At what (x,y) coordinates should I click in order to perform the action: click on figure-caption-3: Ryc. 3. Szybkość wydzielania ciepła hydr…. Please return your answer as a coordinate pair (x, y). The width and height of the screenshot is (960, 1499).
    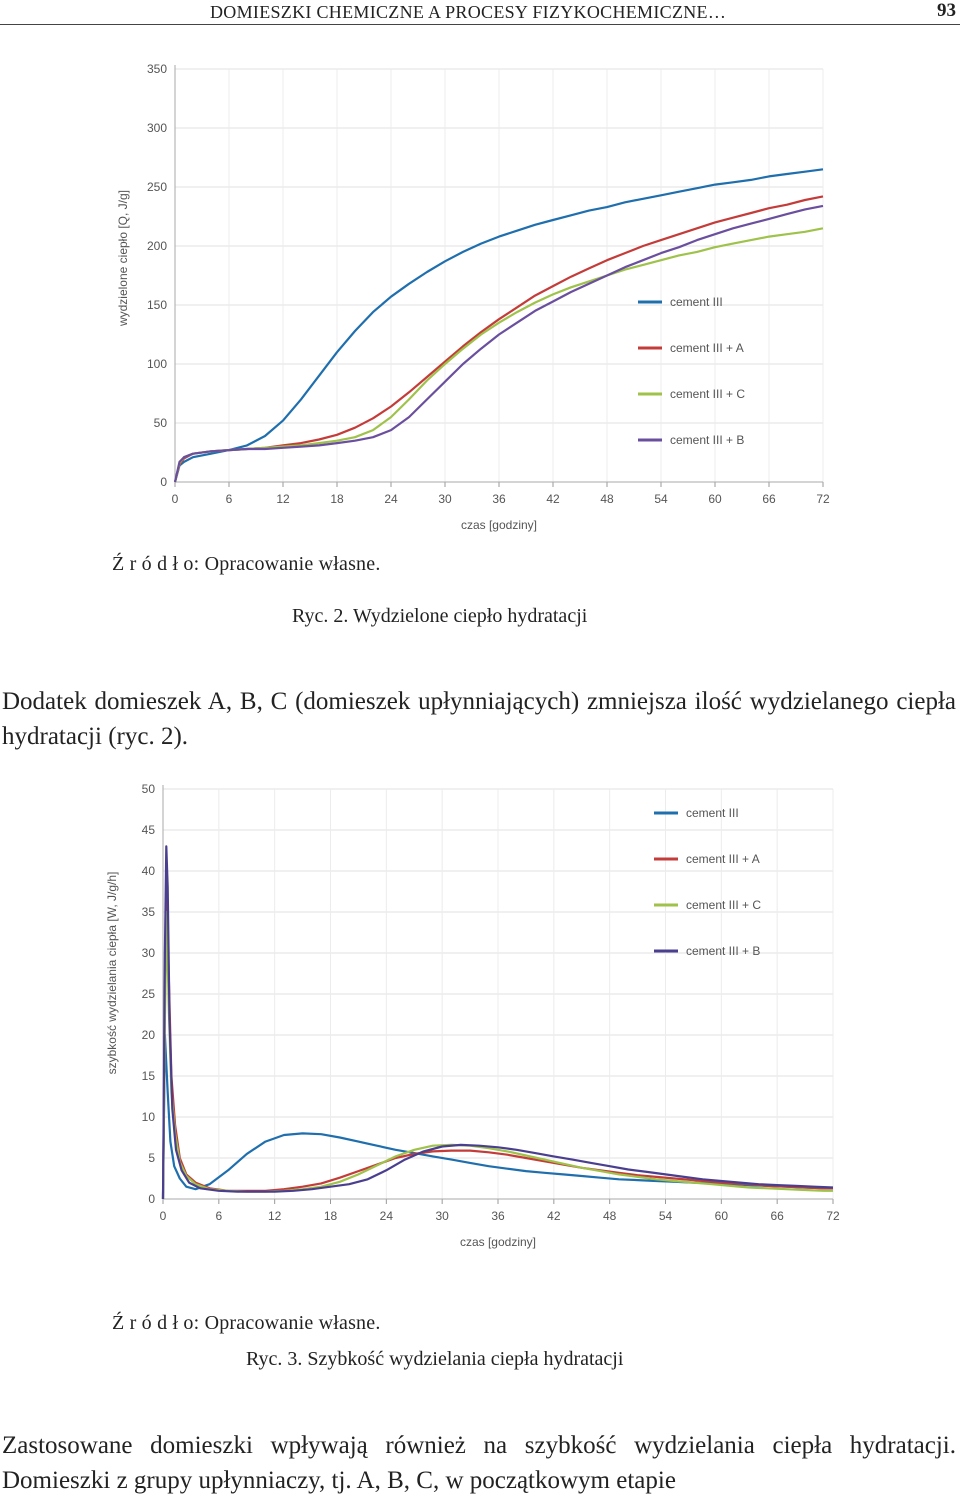
    Looking at the image, I should click on (435, 1359).